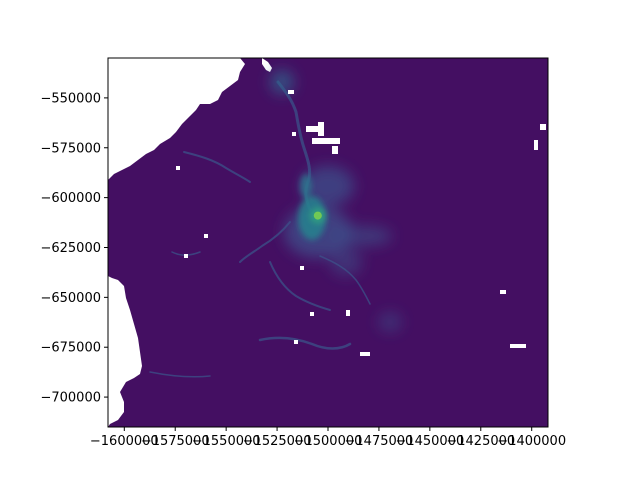 Image resolution: width=640 pixels, height=485 pixels. I want to click on nodata-top-notch, so click(267, 65).